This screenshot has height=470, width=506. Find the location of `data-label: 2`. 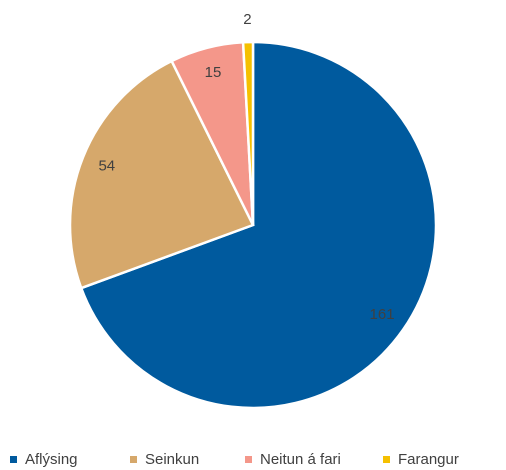

data-label: 2 is located at coordinates (247, 19).